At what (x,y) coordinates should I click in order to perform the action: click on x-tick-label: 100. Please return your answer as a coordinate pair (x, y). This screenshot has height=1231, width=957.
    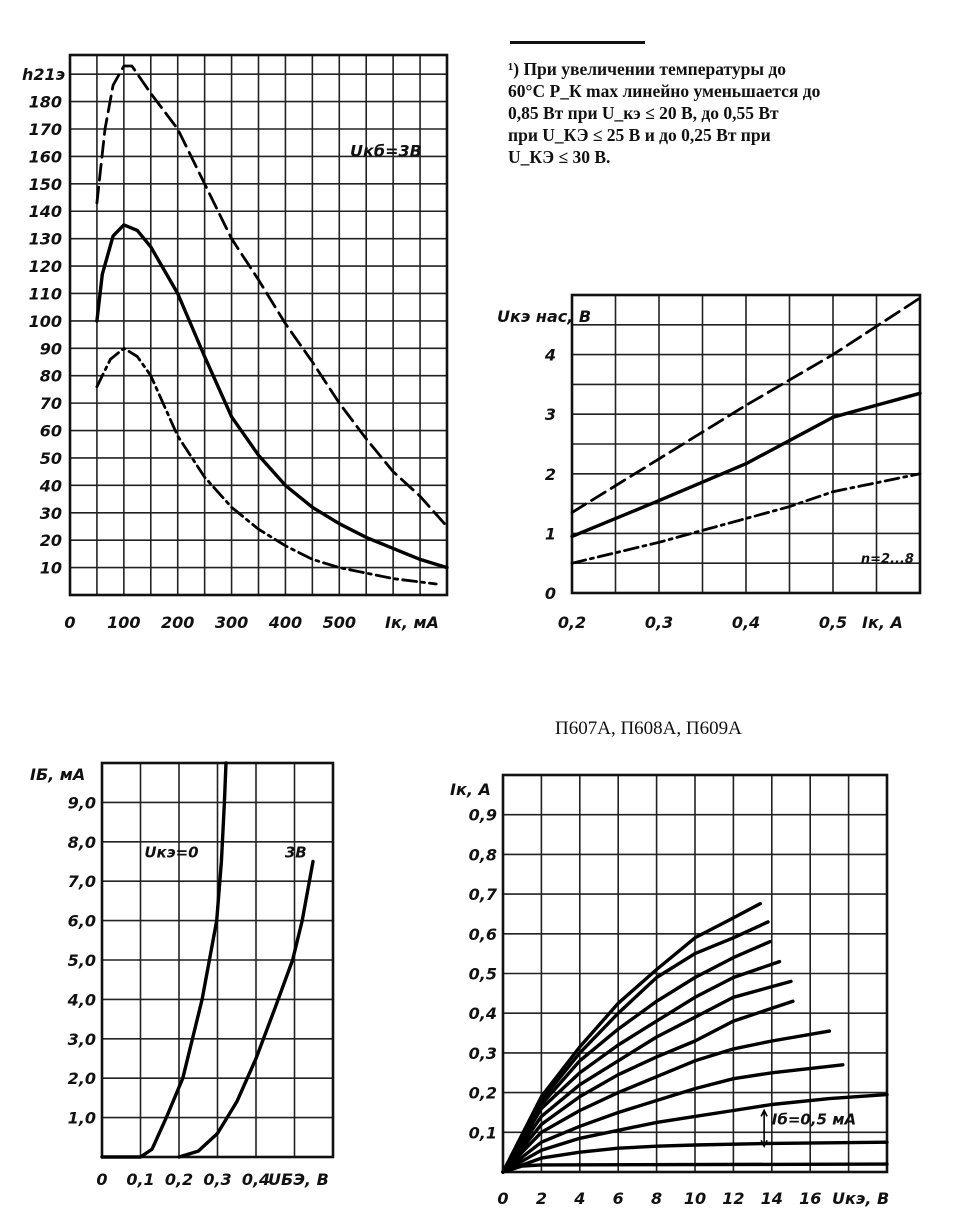
    Looking at the image, I should click on (123, 622).